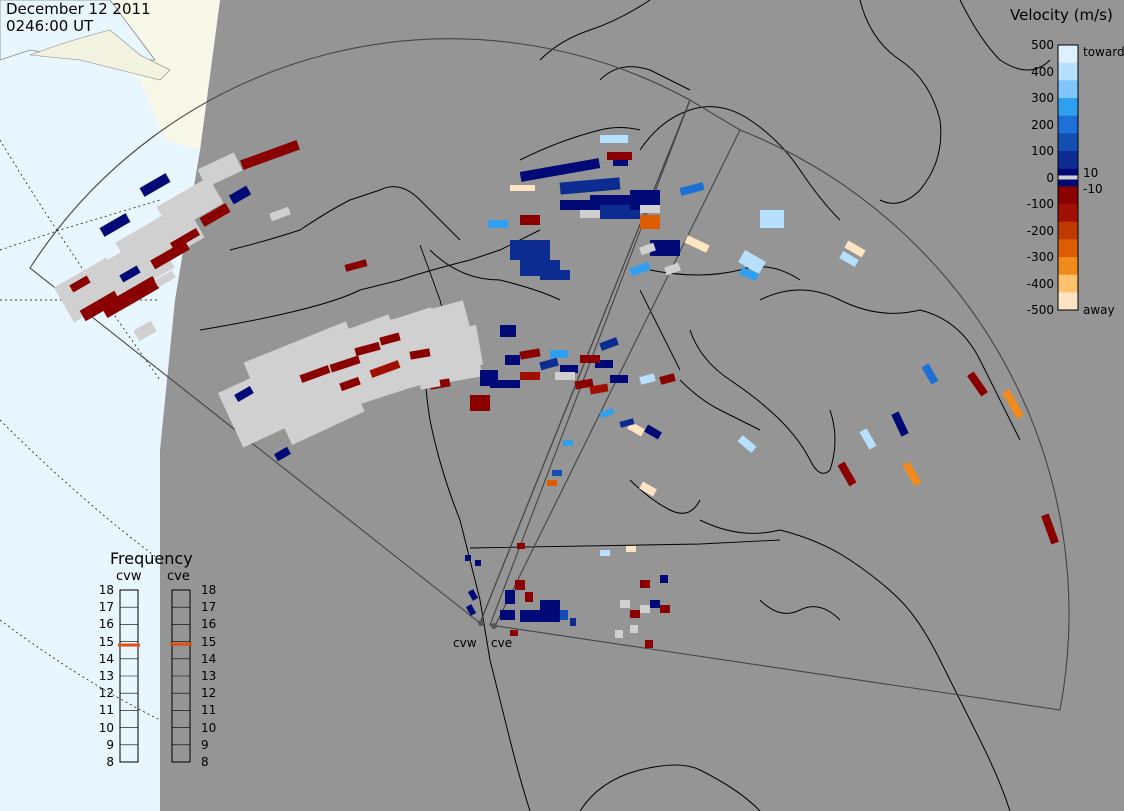  Describe the element at coordinates (1099, 310) in the screenshot. I see `velocity-away-label: away` at that location.